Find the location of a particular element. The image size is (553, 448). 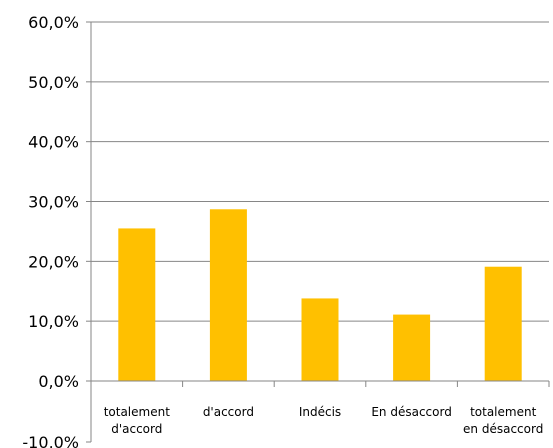

x-category-label: en désaccord is located at coordinates (503, 429).